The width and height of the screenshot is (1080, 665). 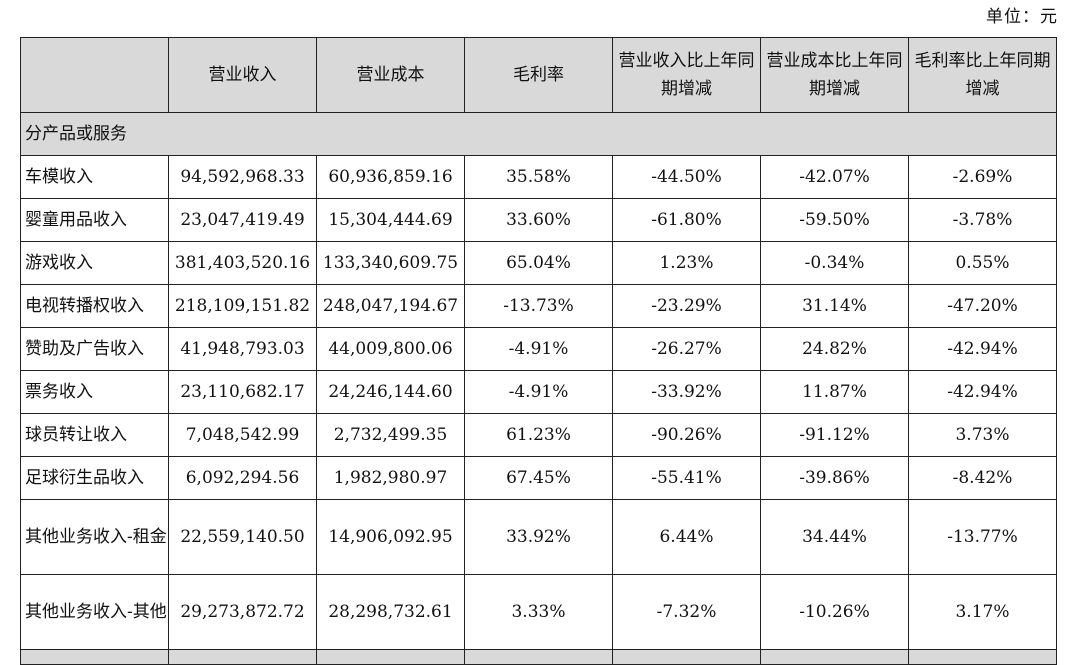 What do you see at coordinates (242, 75) in the screenshot?
I see `header-cell-revenue: 营业收入` at bounding box center [242, 75].